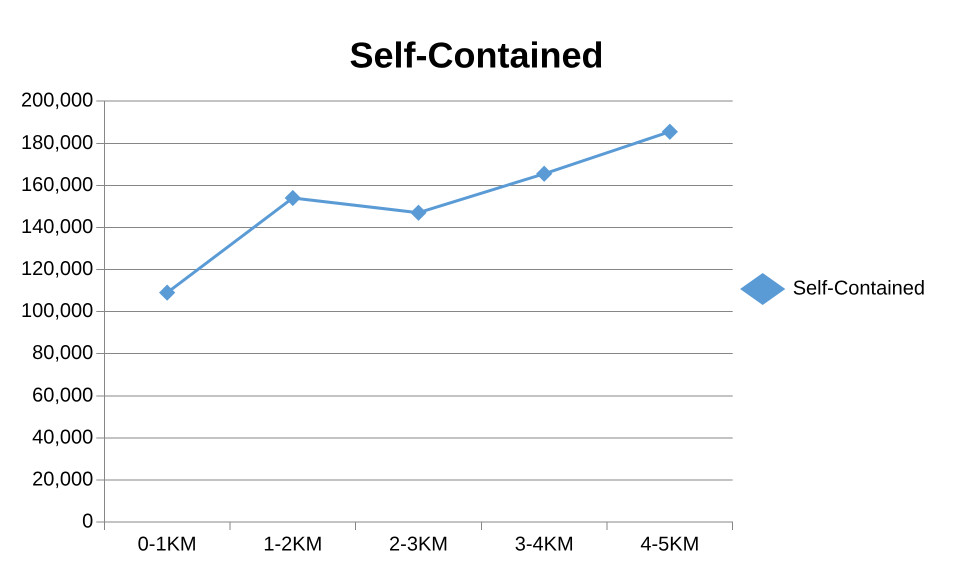 This screenshot has height=578, width=953. What do you see at coordinates (476, 55) in the screenshot?
I see `chart-title: Self-Contained` at bounding box center [476, 55].